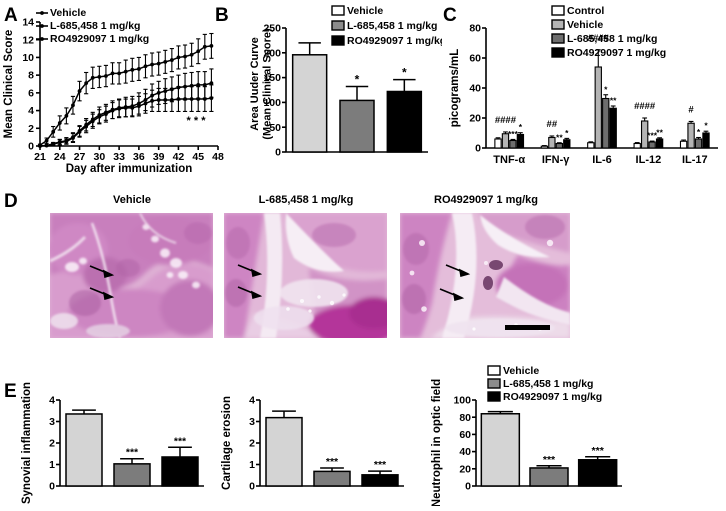  Describe the element at coordinates (468, 487) in the screenshot. I see `panel-e2-ytick: 0` at that location.